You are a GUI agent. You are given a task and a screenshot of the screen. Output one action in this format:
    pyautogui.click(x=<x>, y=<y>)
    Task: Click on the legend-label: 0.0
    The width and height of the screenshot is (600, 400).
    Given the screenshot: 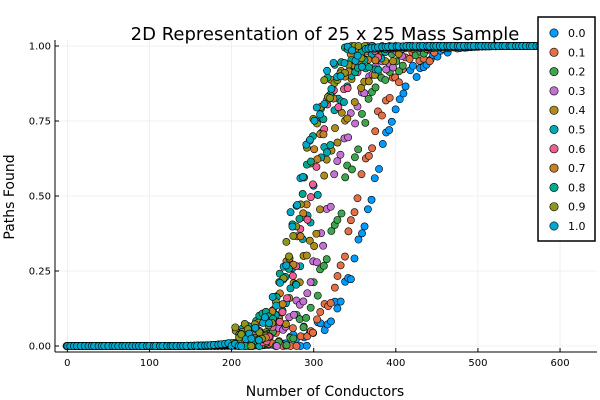 What is the action you would take?
    pyautogui.click(x=577, y=33)
    